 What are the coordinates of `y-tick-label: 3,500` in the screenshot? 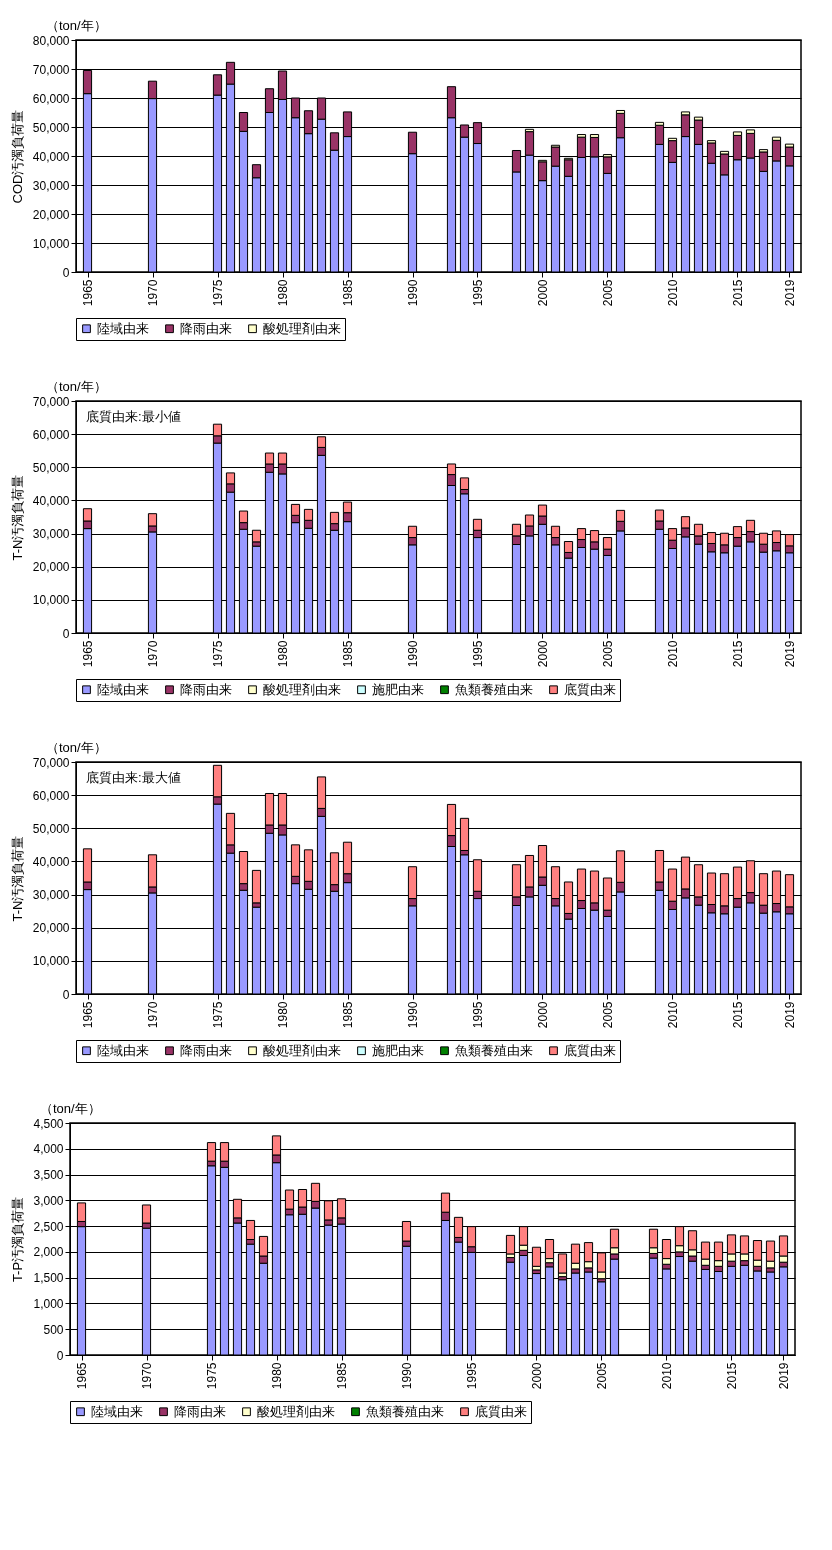 It's located at (48, 1175).